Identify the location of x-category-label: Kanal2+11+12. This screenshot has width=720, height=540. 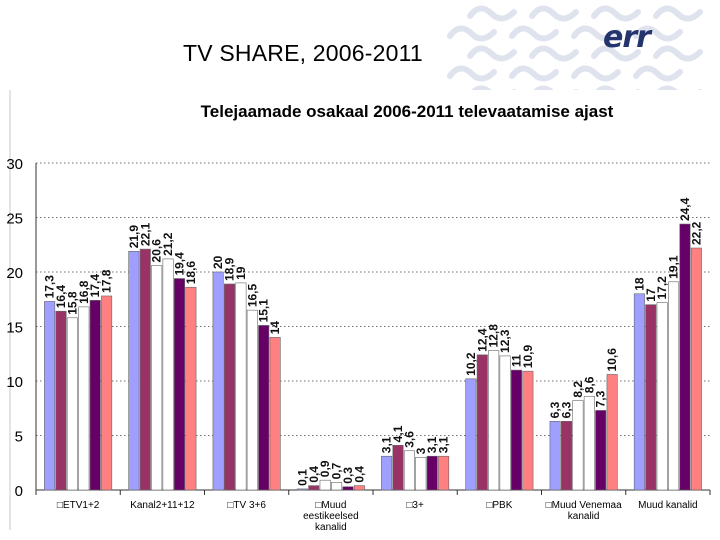
(162, 505).